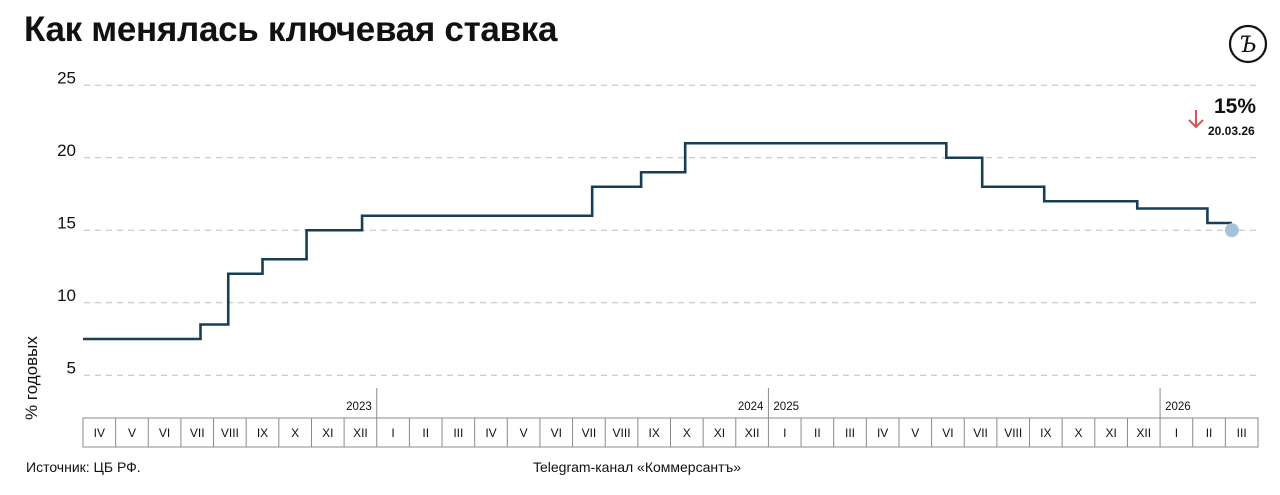 Image resolution: width=1280 pixels, height=495 pixels. I want to click on year-label: 2023, so click(359, 407).